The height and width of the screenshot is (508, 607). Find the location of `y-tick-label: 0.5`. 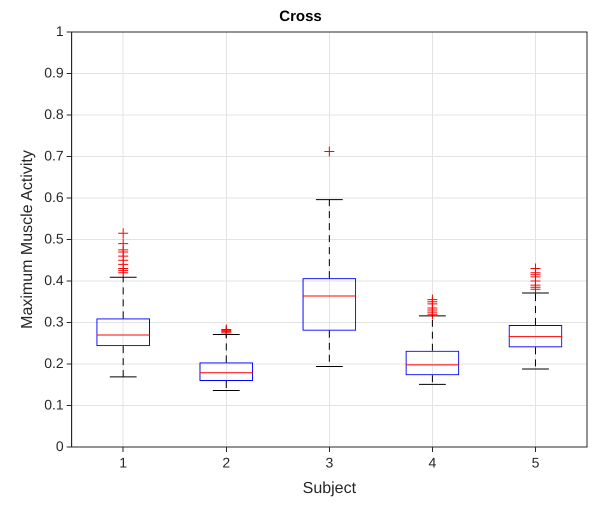

y-tick-label: 0.5 is located at coordinates (54, 238).